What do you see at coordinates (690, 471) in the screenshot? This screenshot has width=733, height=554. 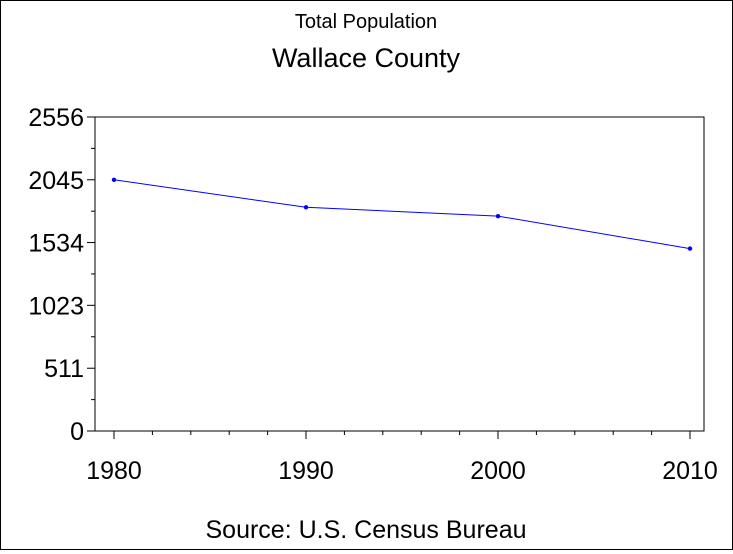 I see `x-tick-label: 2010` at bounding box center [690, 471].